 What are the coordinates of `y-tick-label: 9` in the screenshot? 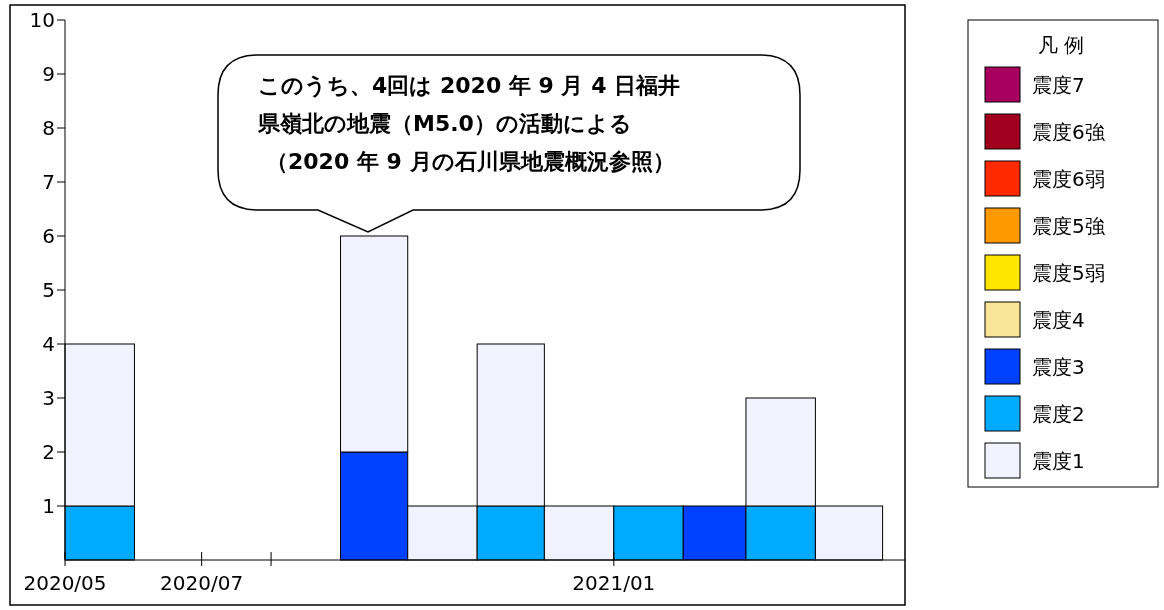 It's located at (48, 74).